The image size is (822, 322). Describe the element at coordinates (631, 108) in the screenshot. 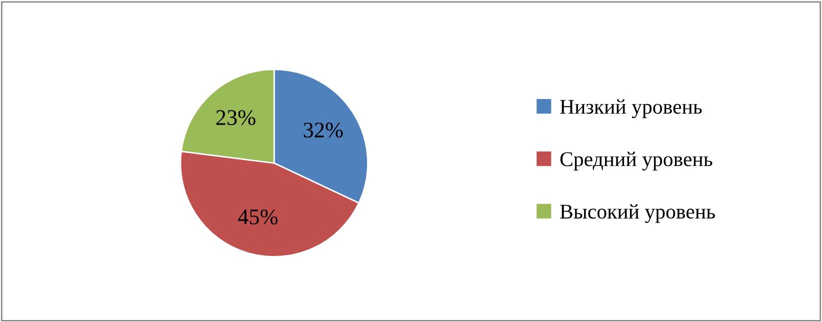

I see `legend-label: Низкий уровень` at that location.